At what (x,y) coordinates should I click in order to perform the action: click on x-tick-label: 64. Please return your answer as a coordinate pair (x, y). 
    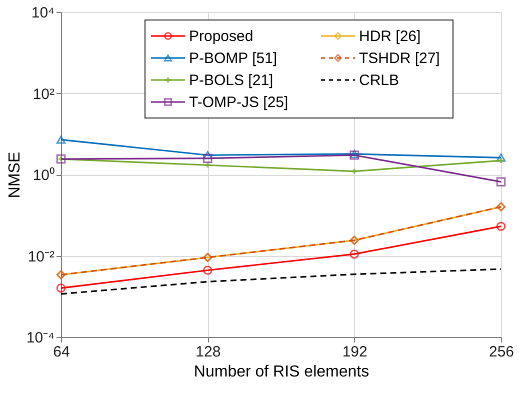
    Looking at the image, I should click on (61, 352).